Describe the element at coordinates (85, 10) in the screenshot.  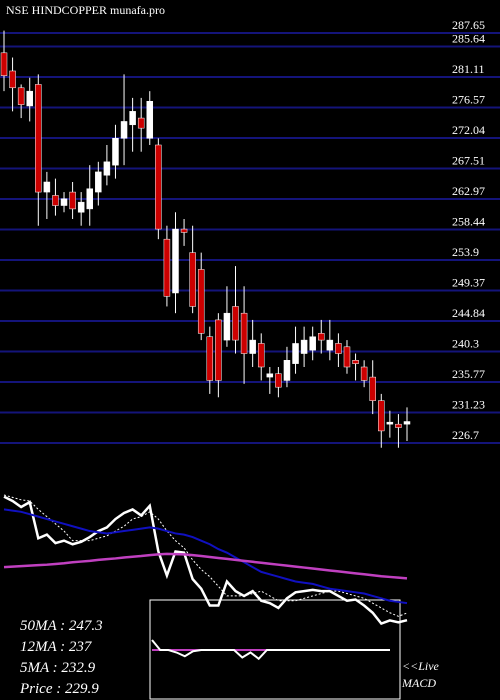
I see `chart-title: NSE HINDCOPPER munafa.pro` at that location.